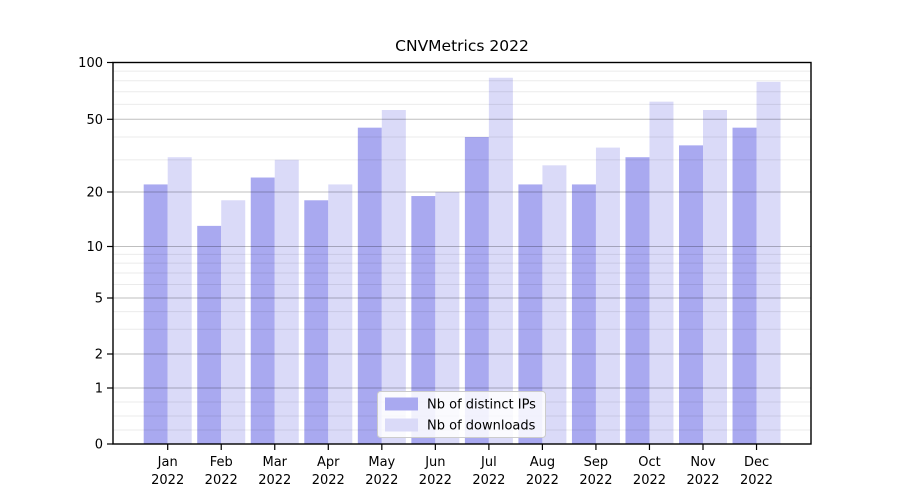 The image size is (900, 504). Describe the element at coordinates (167, 462) in the screenshot. I see `x-tick-label-jan: Jan` at that location.